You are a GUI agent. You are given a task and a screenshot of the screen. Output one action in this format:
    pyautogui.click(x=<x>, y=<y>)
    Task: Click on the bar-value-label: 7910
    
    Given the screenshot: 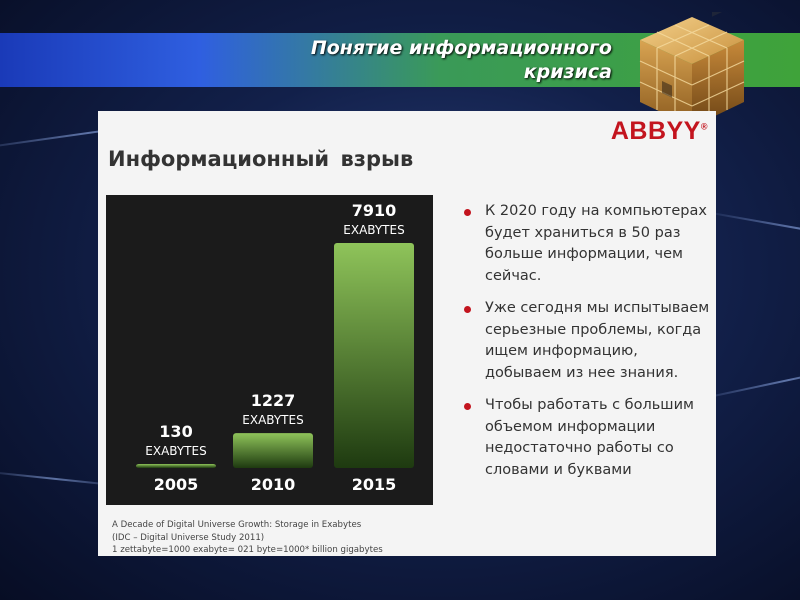 What is the action you would take?
    pyautogui.click(x=374, y=210)
    